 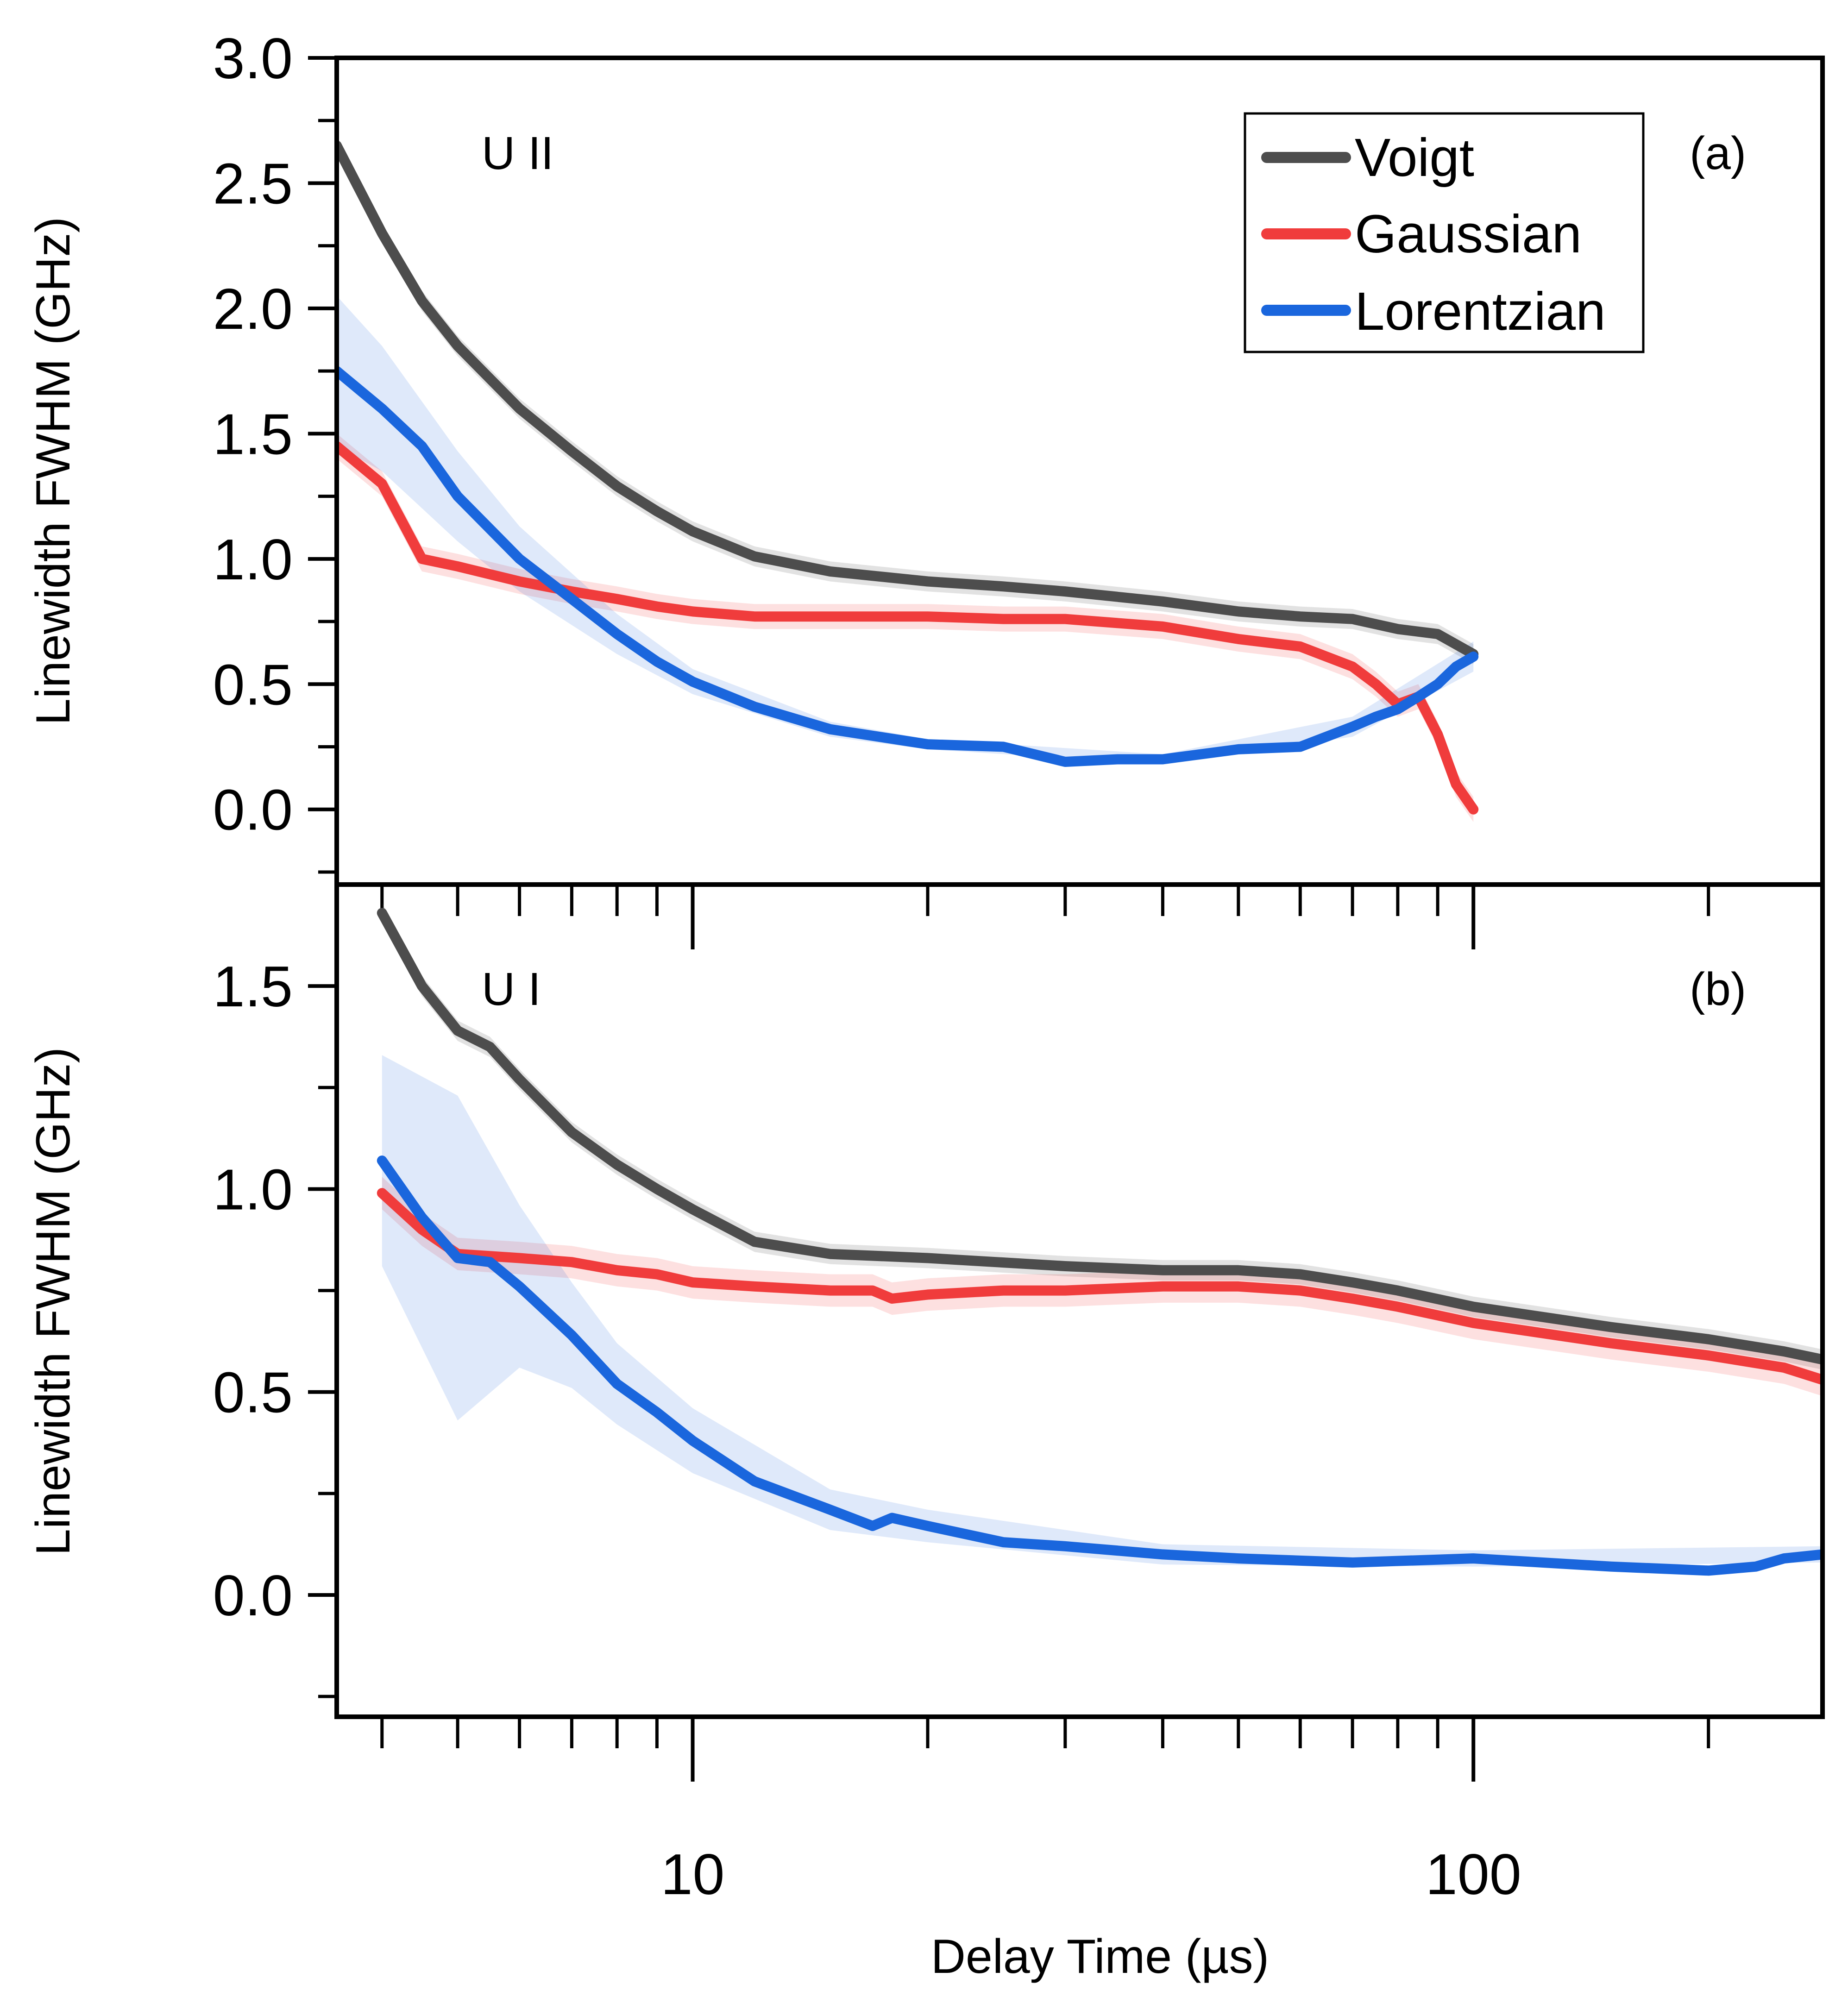 I want to click on panel-a-y-tick-label: 0.0, so click(x=253, y=810).